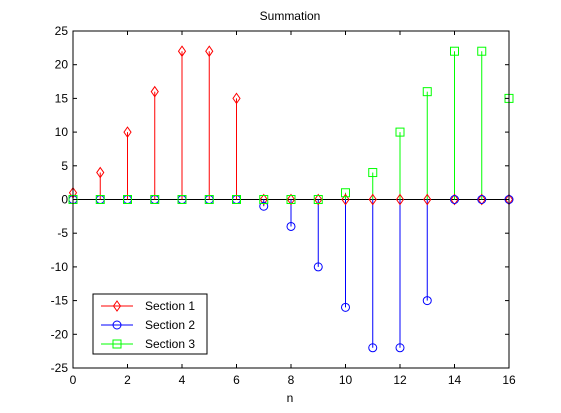 The height and width of the screenshot is (413, 561). What do you see at coordinates (170, 344) in the screenshot?
I see `legend-label: Section 3` at bounding box center [170, 344].